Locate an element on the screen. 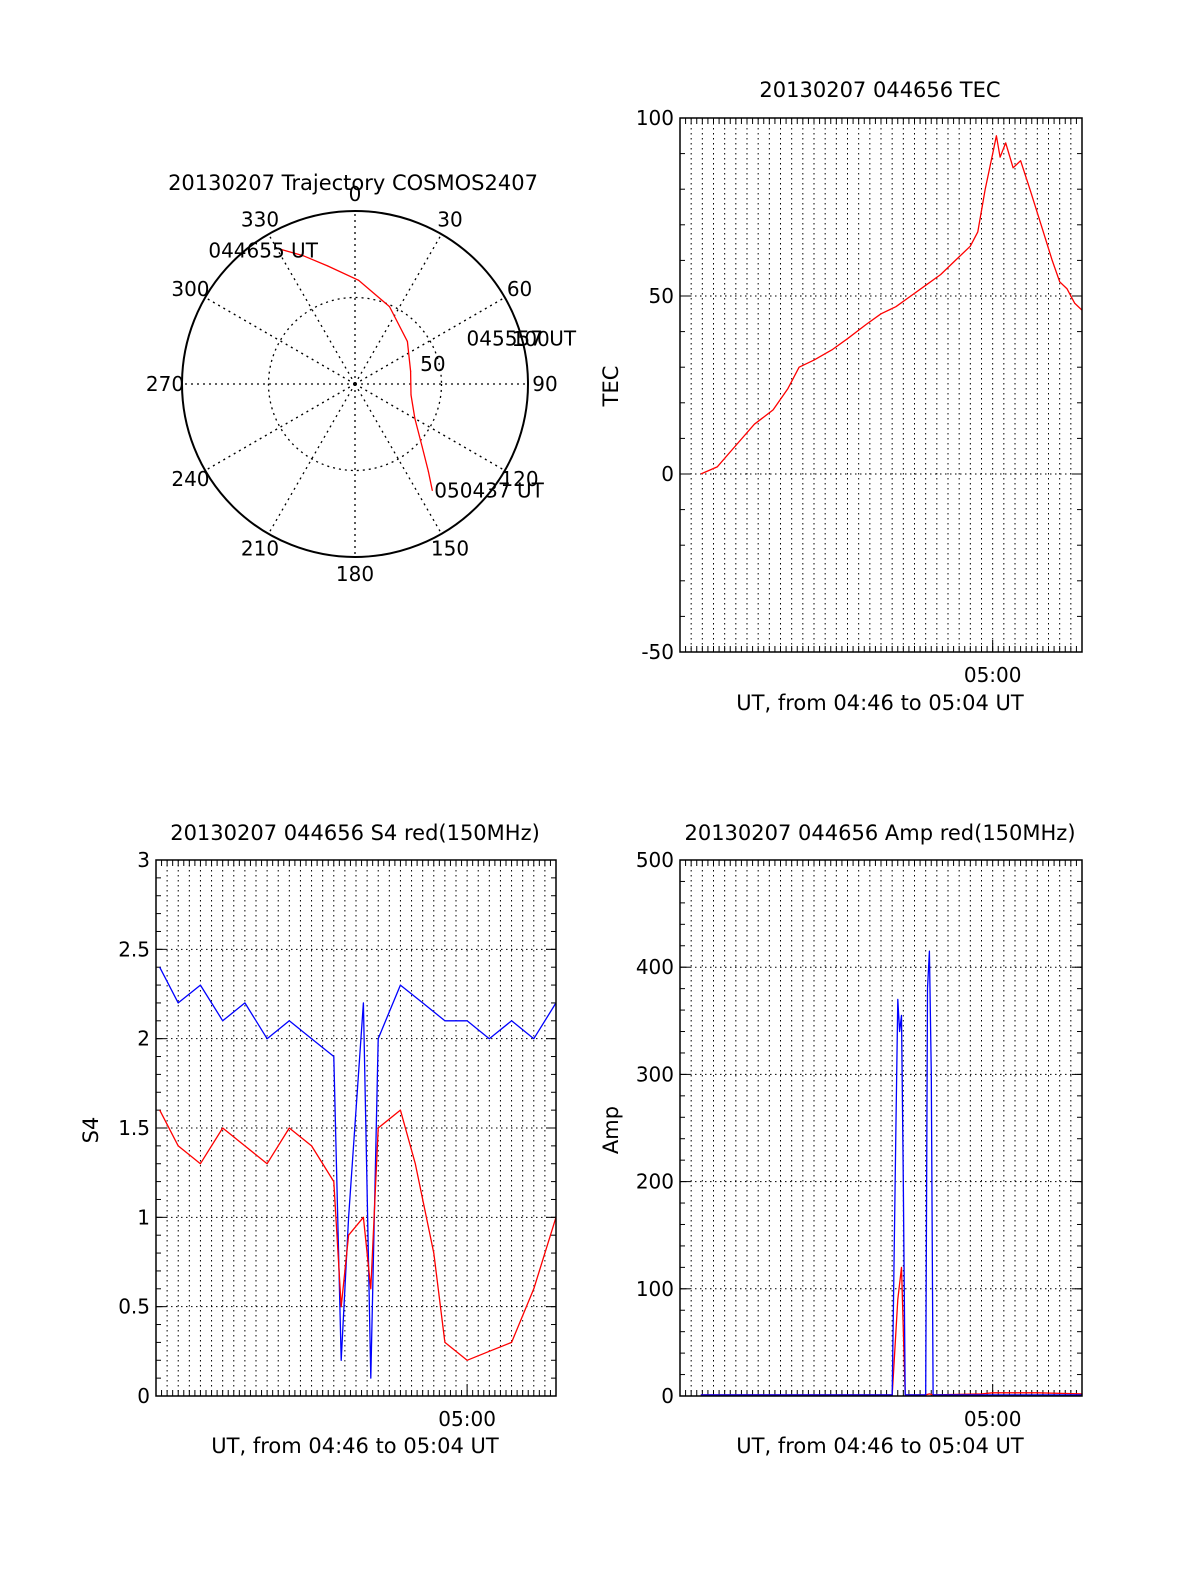 The width and height of the screenshot is (1200, 1575). y-tick-label: 1 is located at coordinates (143, 1217).